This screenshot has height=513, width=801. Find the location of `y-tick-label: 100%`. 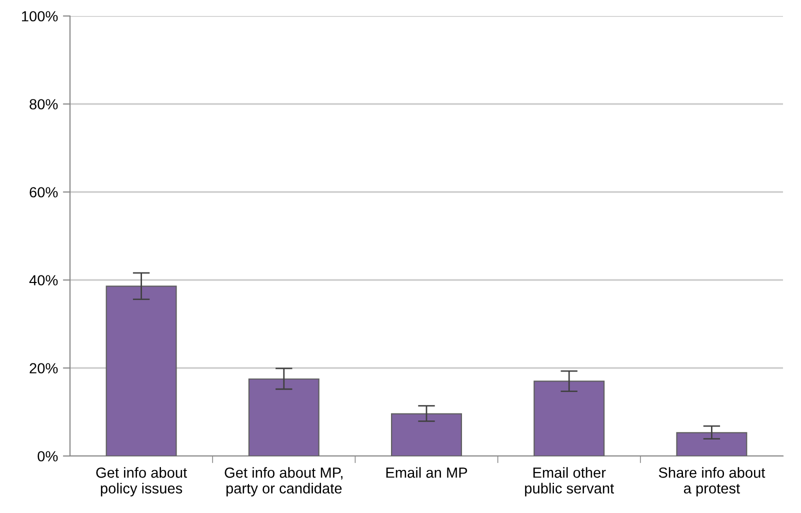

y-tick-label: 100% is located at coordinates (40, 16).